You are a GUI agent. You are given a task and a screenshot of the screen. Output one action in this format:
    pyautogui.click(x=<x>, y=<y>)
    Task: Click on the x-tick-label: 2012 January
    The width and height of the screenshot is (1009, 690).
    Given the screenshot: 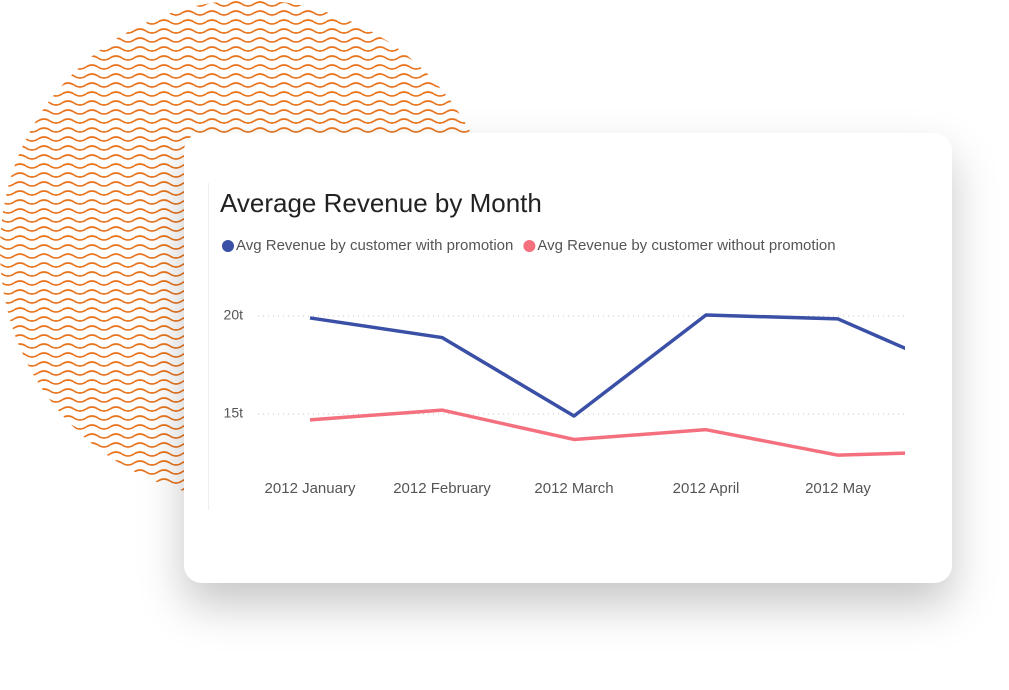 What is the action you would take?
    pyautogui.click(x=310, y=488)
    